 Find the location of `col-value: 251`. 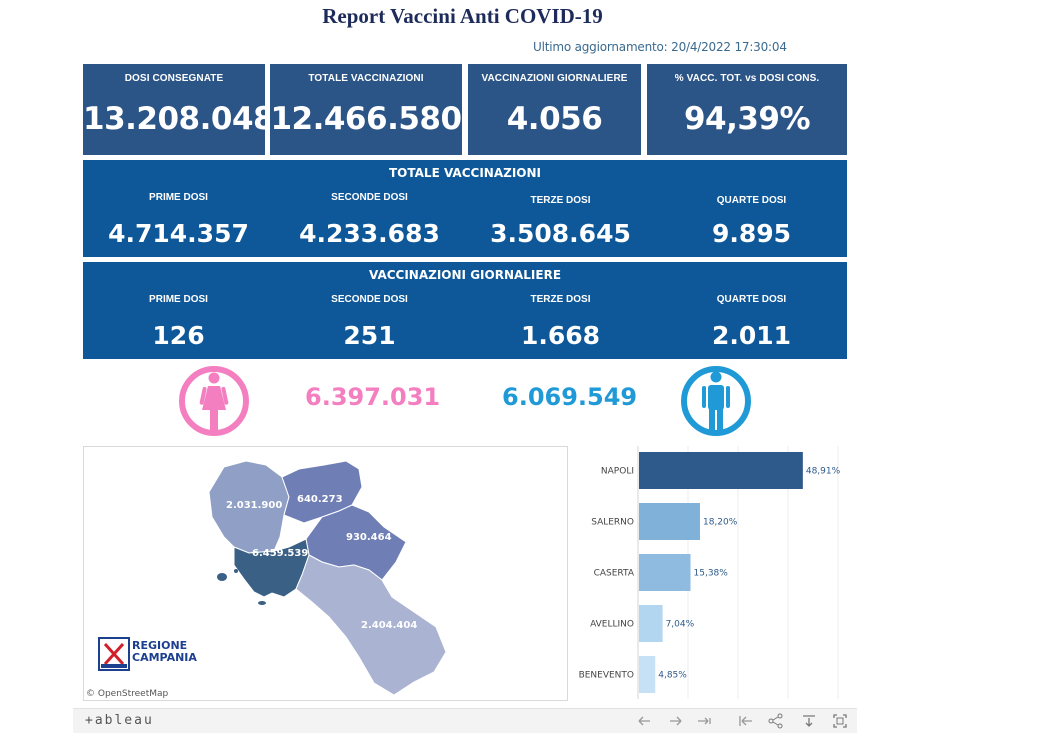

col-value: 251 is located at coordinates (369, 335).